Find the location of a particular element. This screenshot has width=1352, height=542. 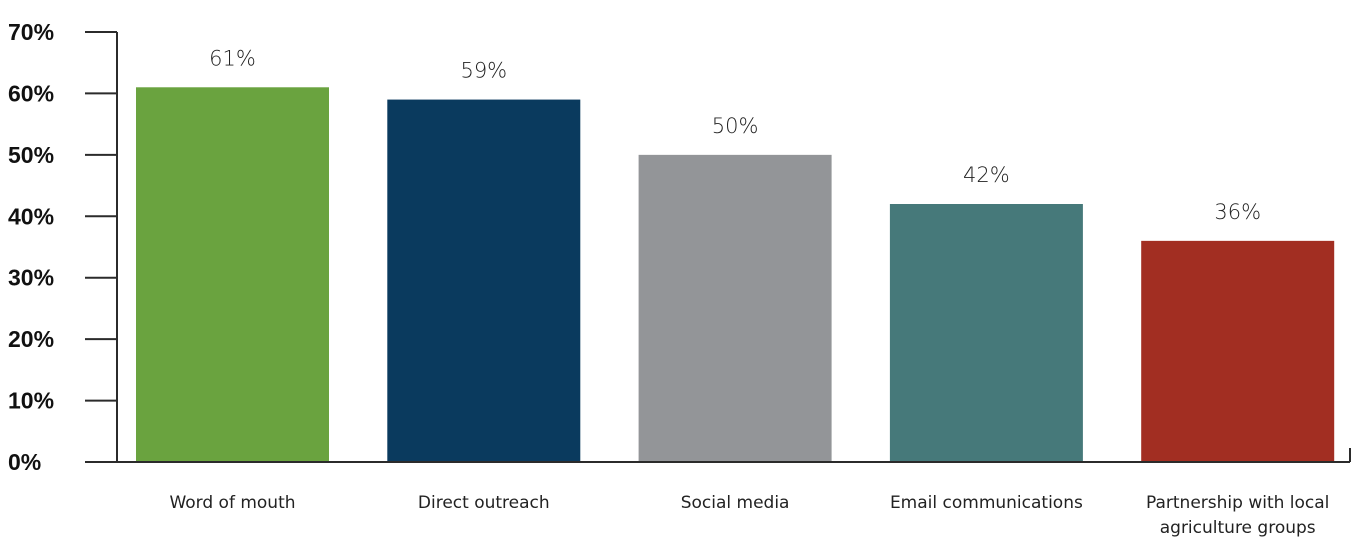

y-tick-label: 20% is located at coordinates (31, 339).